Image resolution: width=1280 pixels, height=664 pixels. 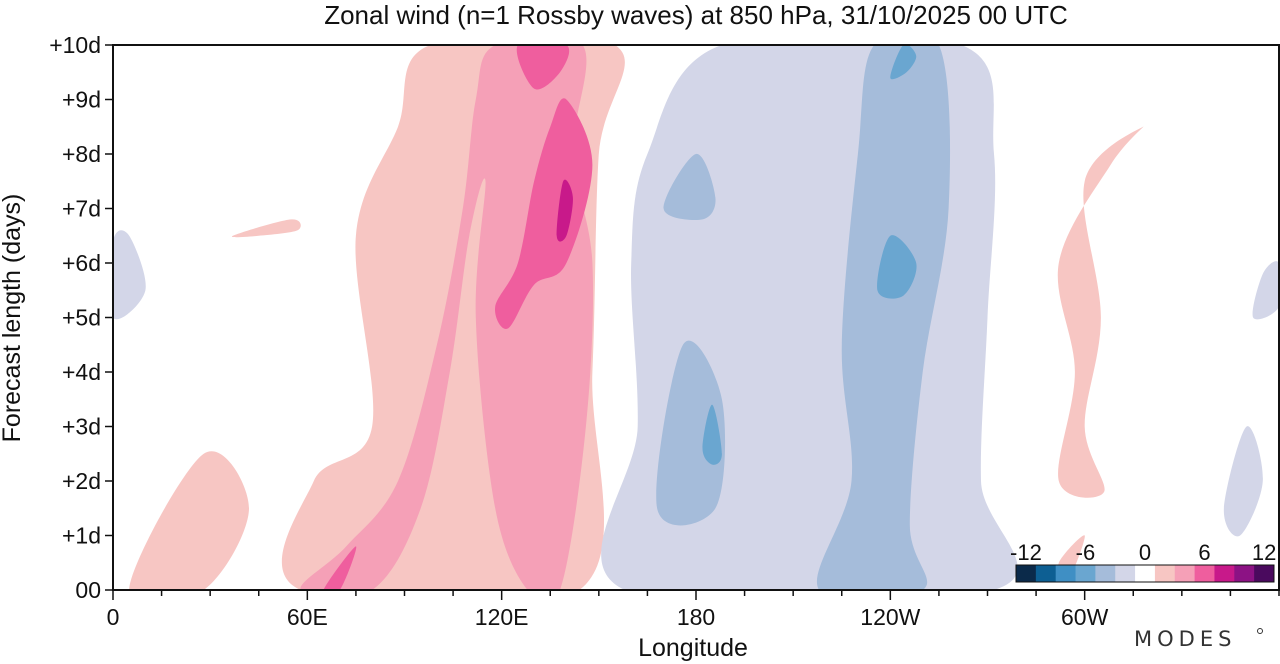 What do you see at coordinates (81, 154) in the screenshot?
I see `y-tick-label: +8d` at bounding box center [81, 154].